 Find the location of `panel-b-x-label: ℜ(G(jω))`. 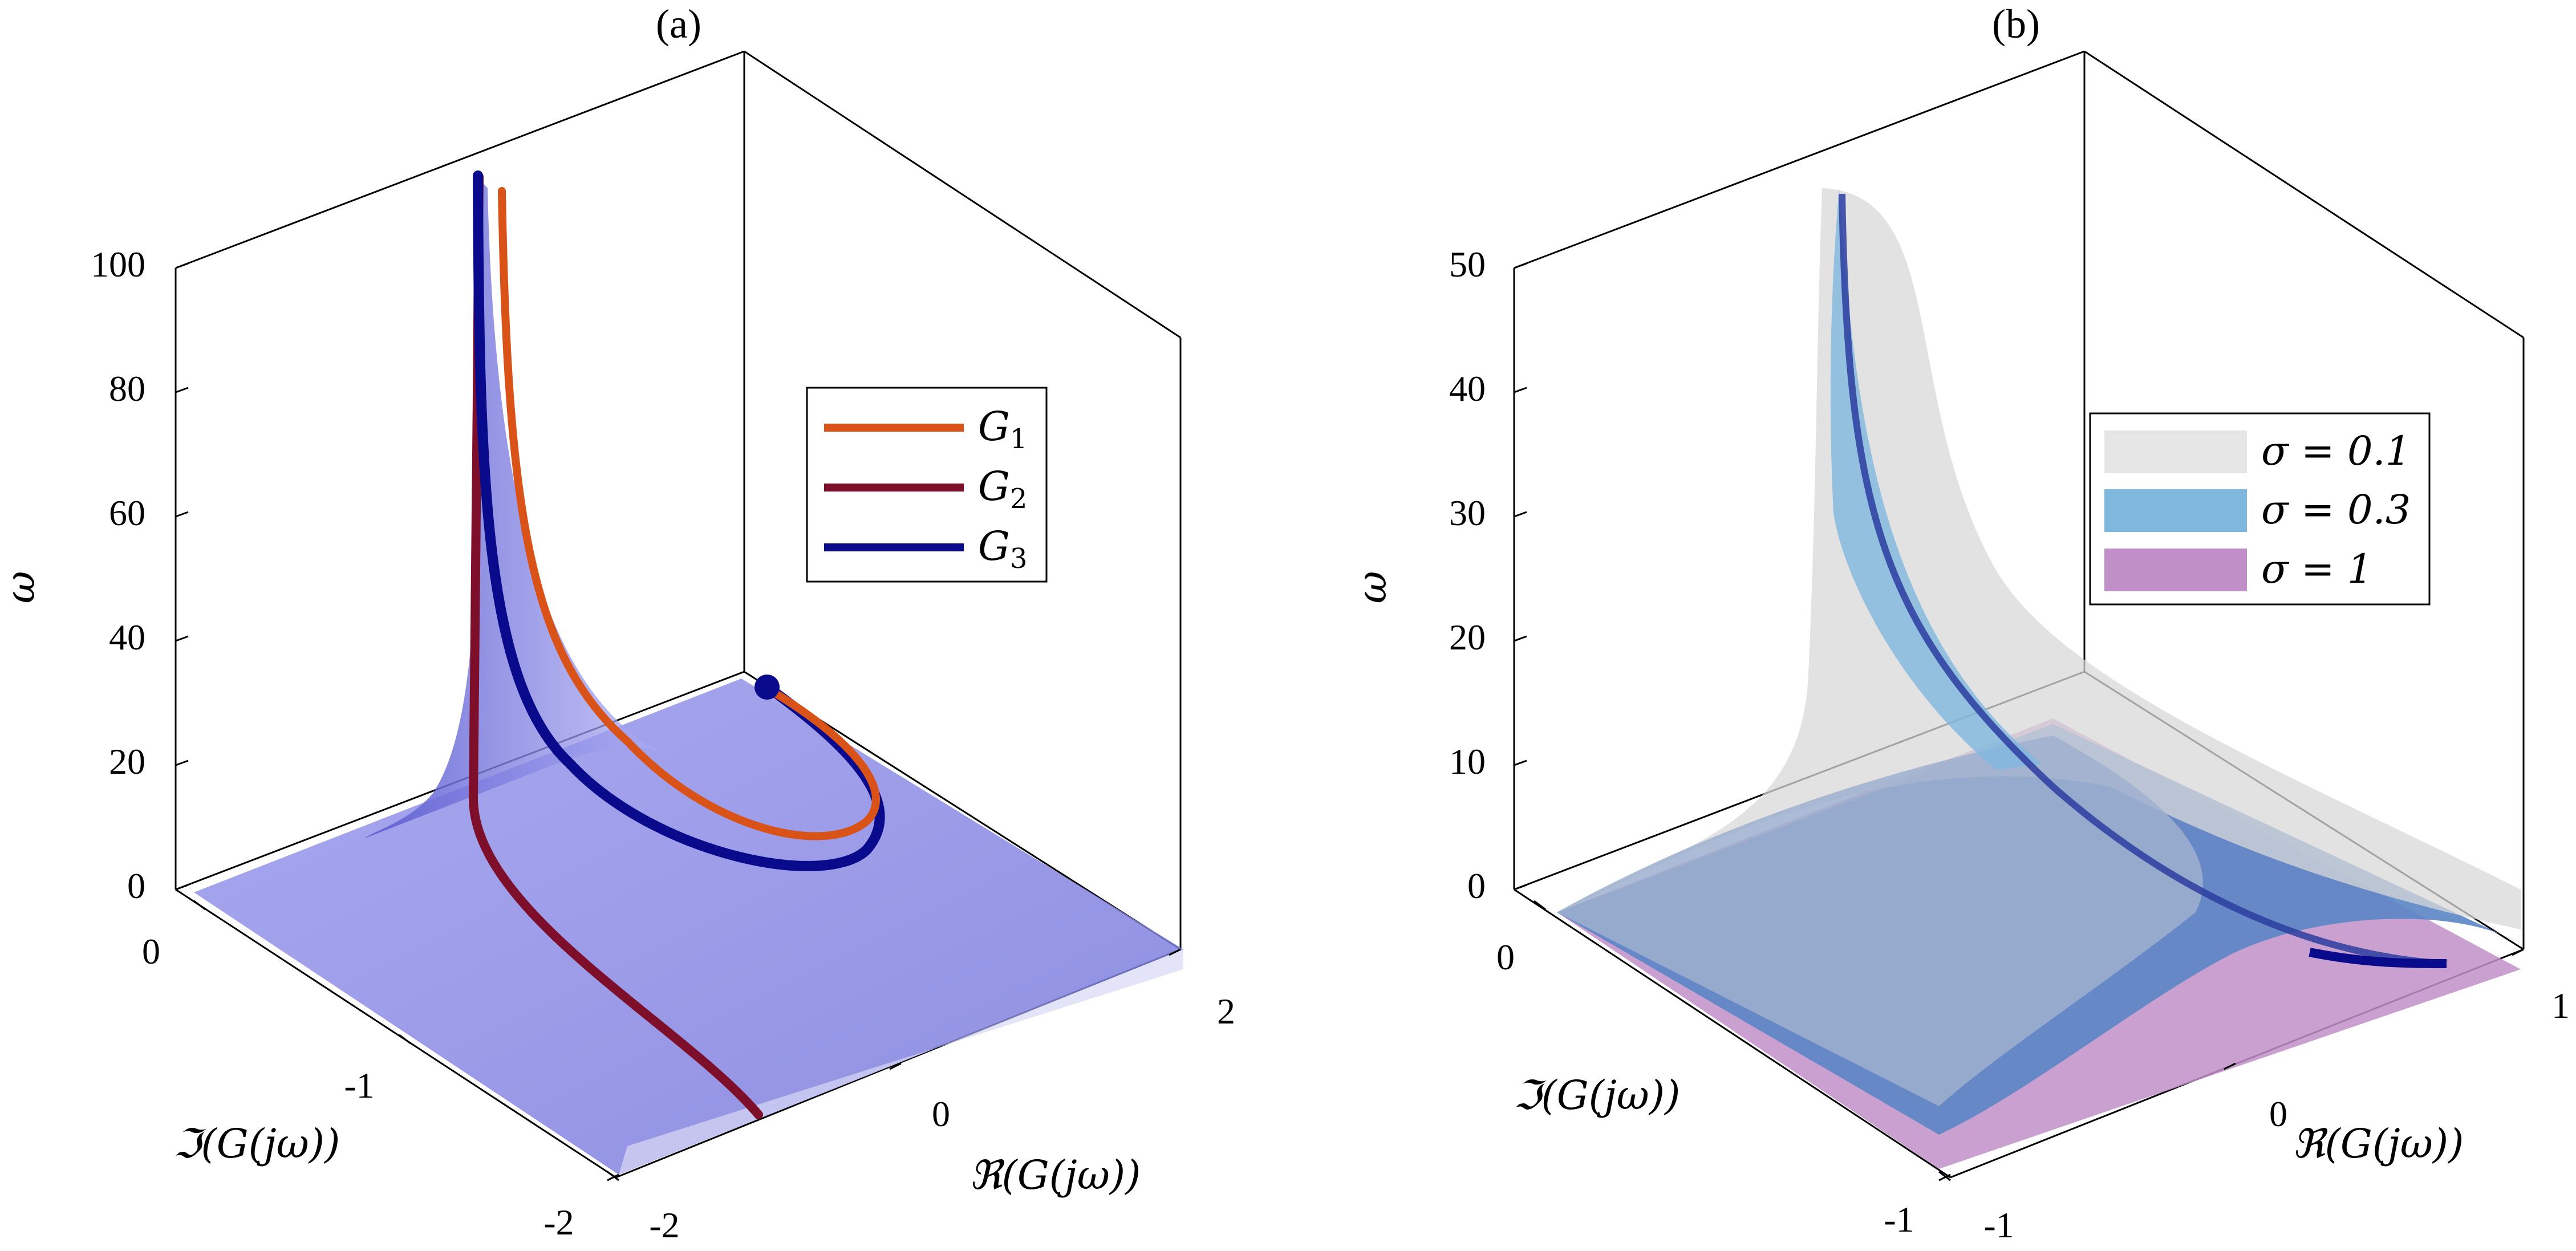

panel-b-x-label: ℜ(G(jω)) is located at coordinates (2378, 1144).